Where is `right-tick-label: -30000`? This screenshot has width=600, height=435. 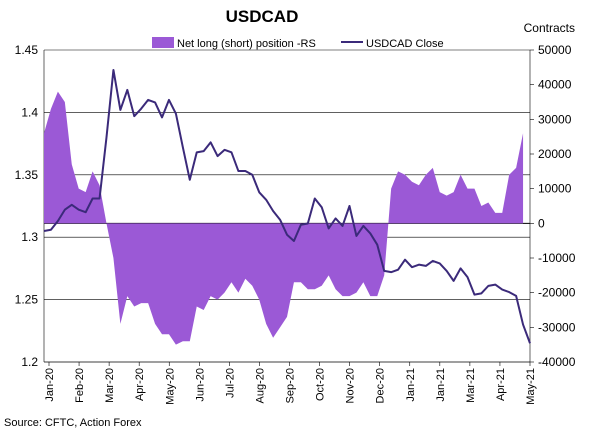
right-tick-label: -30000 is located at coordinates (557, 327).